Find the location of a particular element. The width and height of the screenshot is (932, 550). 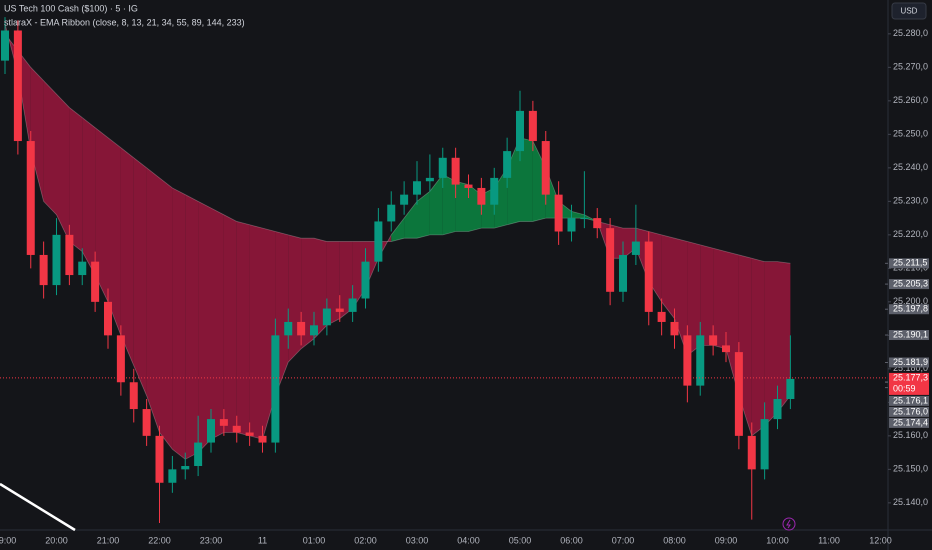

y-tick-label: 25.140,0 is located at coordinates (910, 502).